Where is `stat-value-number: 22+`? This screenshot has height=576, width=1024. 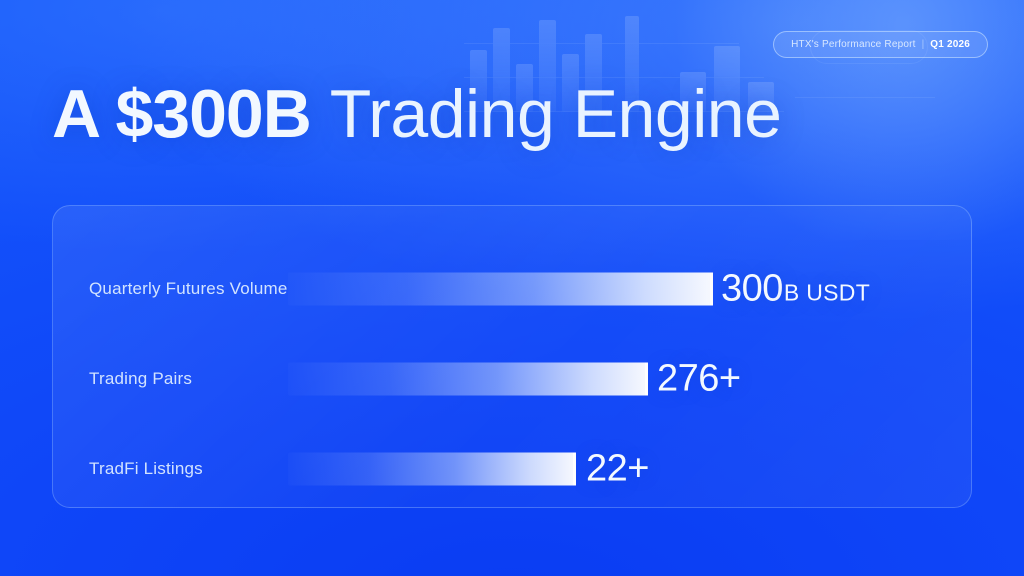 stat-value-number: 22+ is located at coordinates (617, 468).